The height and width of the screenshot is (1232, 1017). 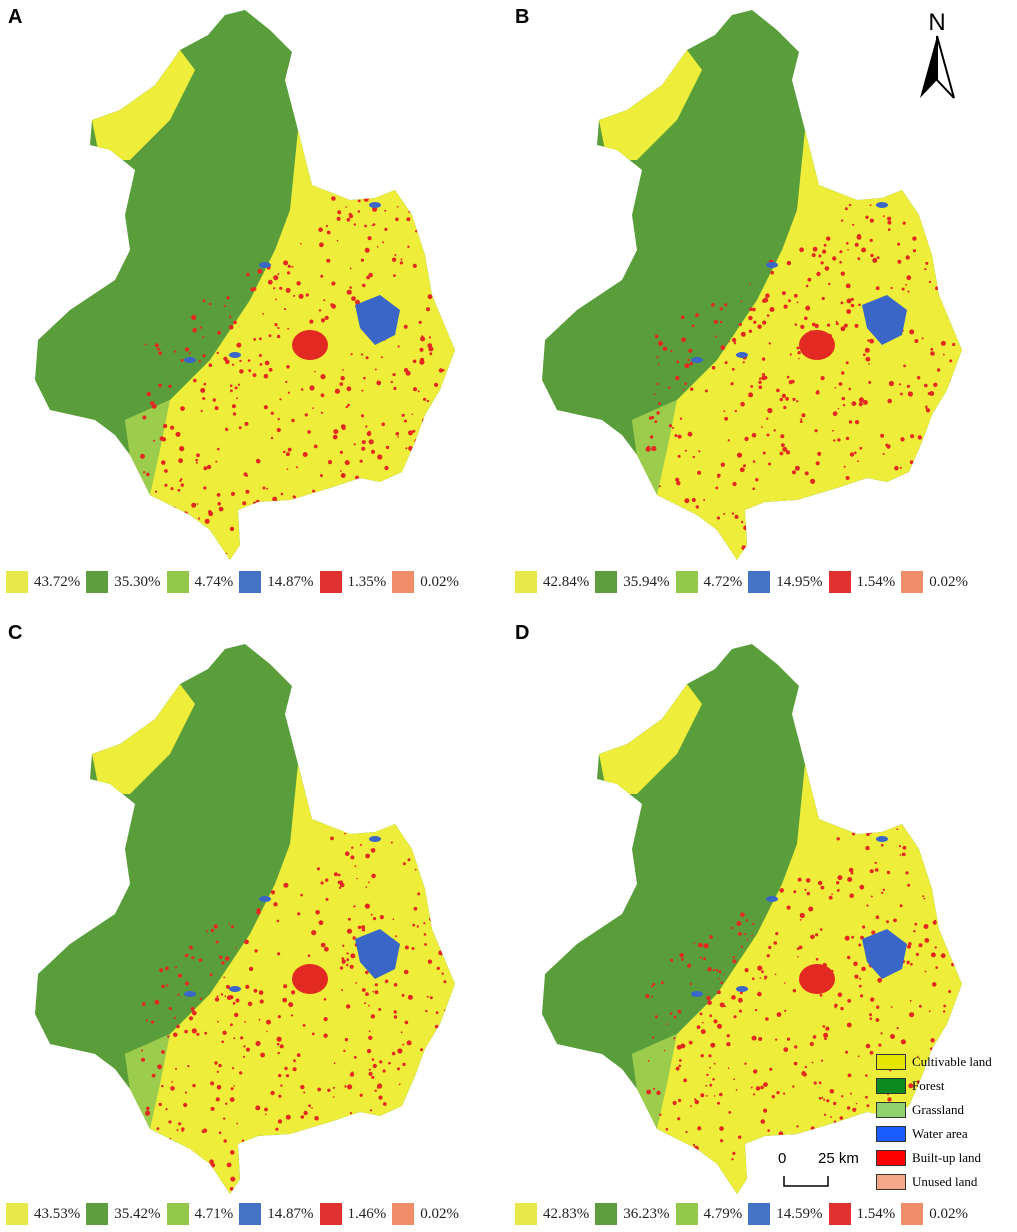 What do you see at coordinates (352, 582) in the screenshot?
I see `stat-item: 1.35%` at bounding box center [352, 582].